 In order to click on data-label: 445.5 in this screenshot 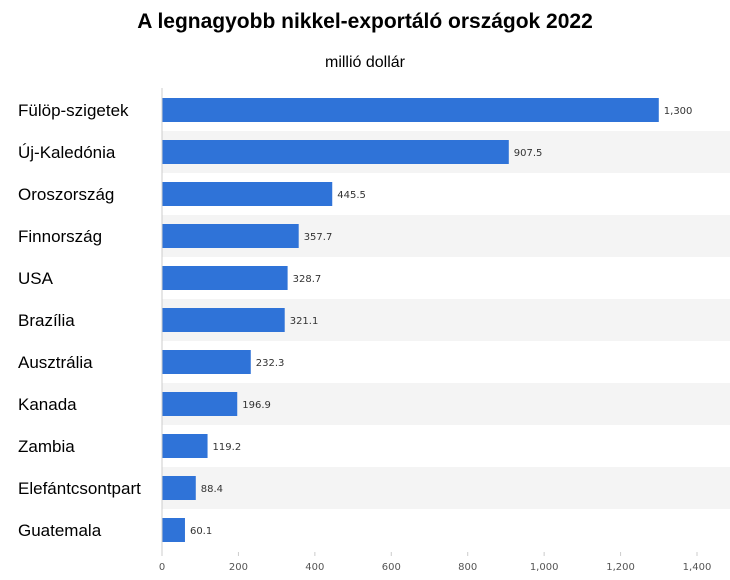, I will do `click(351, 195)`.